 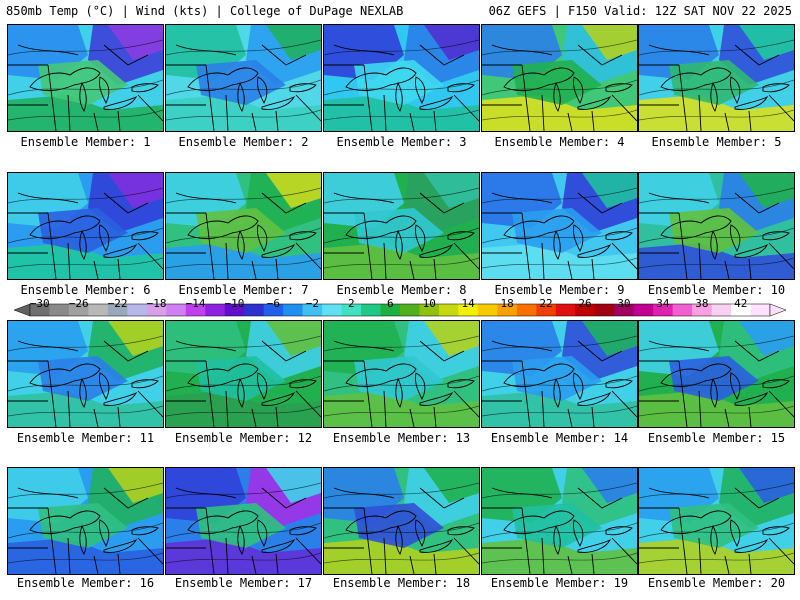 What do you see at coordinates (429, 303) in the screenshot?
I see `colorbar-tick-label: 10` at bounding box center [429, 303].